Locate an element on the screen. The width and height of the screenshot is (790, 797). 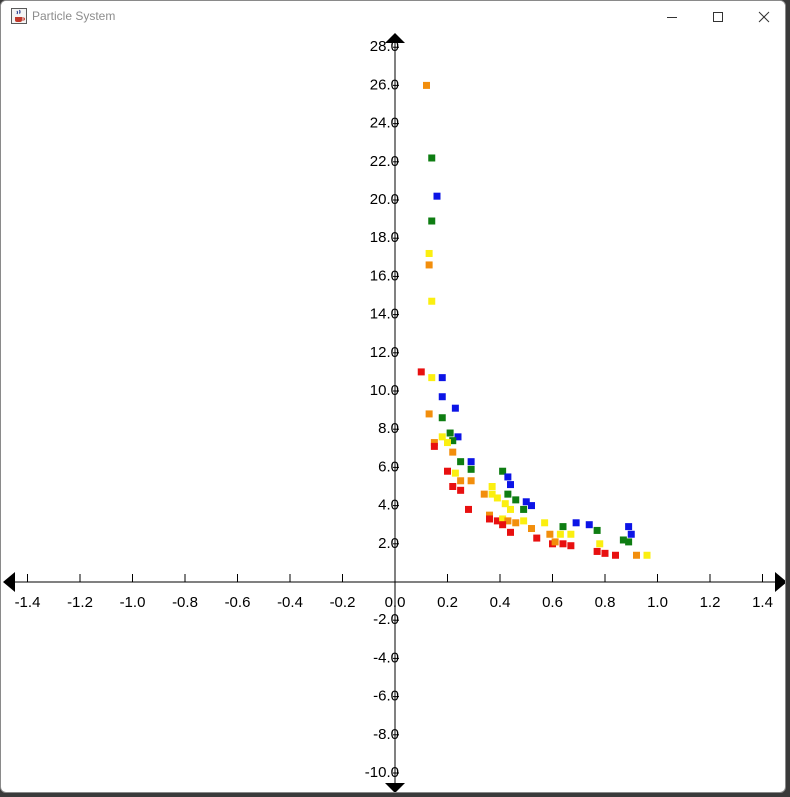
x-tick-label: -1.2 is located at coordinates (80, 602).